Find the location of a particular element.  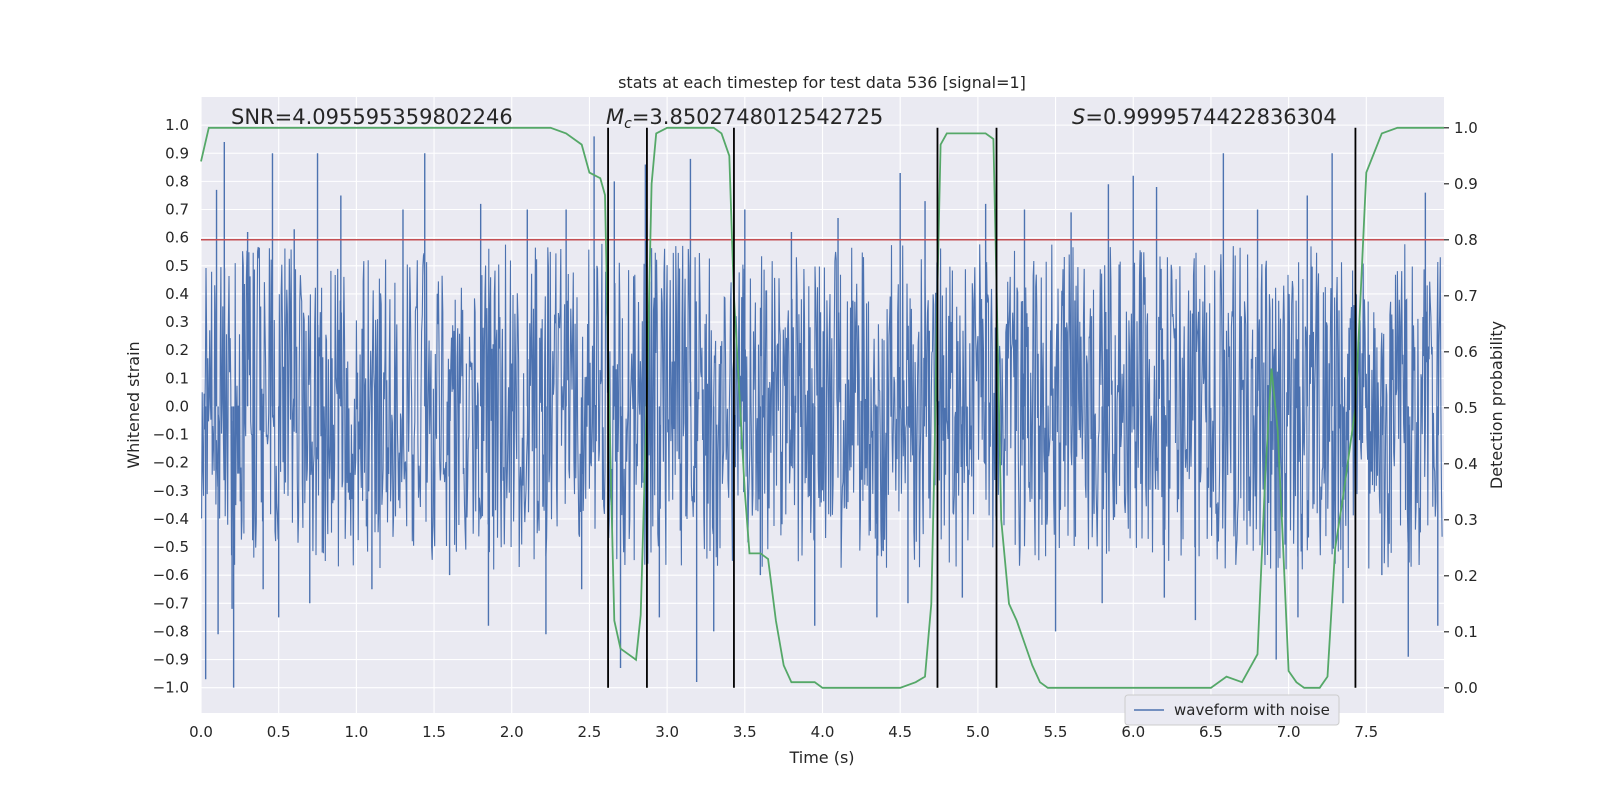

y2-tick-label: 0.6 is located at coordinates (1466, 352).